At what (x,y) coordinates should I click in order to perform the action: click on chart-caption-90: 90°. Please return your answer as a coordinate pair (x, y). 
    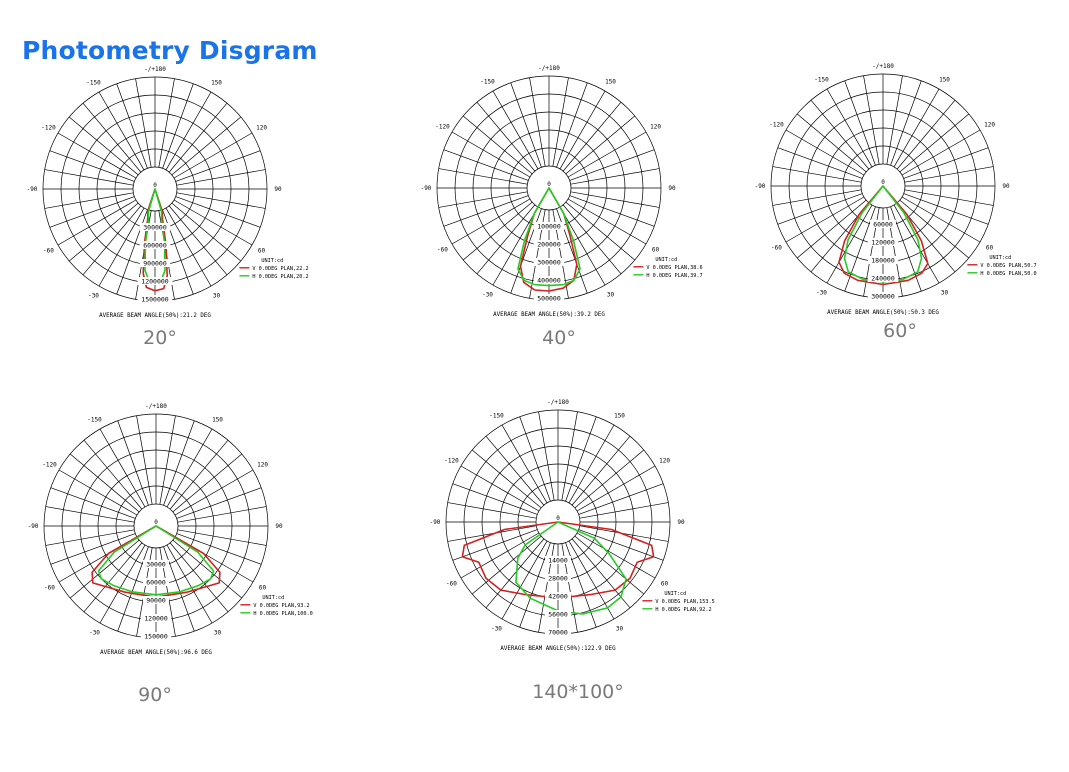
    Looking at the image, I should click on (155, 695).